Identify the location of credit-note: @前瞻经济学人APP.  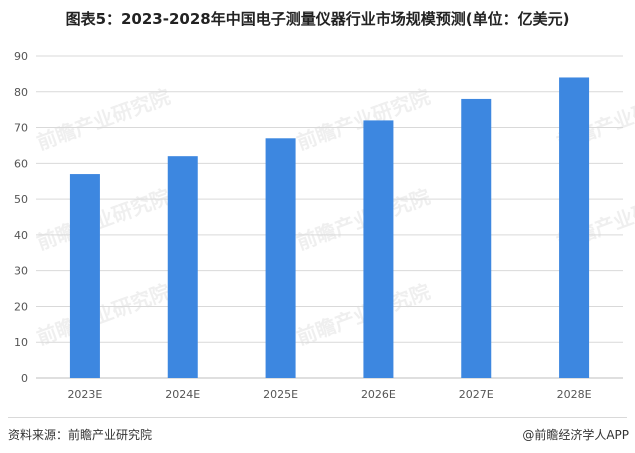
(575, 435).